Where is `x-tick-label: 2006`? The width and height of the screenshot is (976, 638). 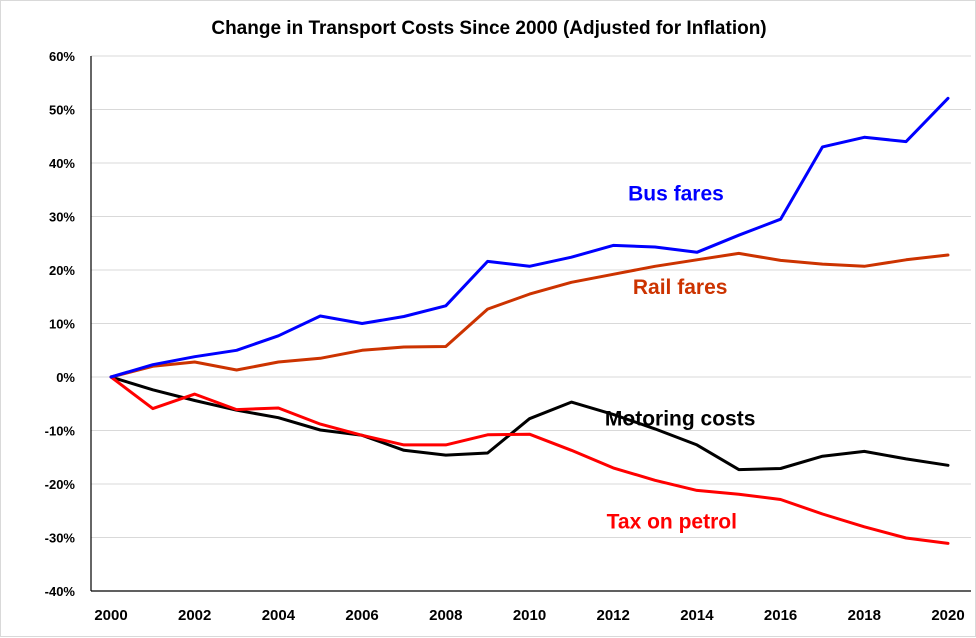
x-tick-label: 2006 is located at coordinates (361, 615).